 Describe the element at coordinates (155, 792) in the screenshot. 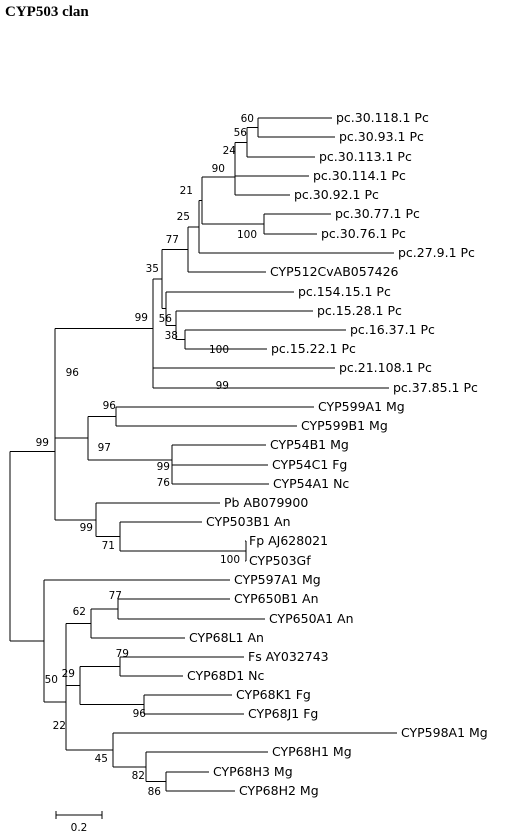

I see `bootstrap-value: 86` at that location.